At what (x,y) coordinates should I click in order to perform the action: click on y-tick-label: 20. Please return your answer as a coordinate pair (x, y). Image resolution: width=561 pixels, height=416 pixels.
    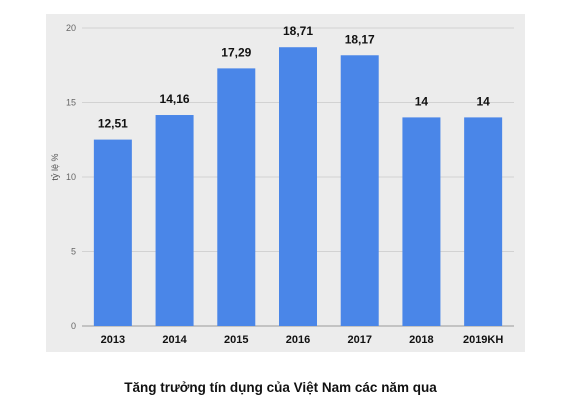
    Looking at the image, I should click on (71, 28).